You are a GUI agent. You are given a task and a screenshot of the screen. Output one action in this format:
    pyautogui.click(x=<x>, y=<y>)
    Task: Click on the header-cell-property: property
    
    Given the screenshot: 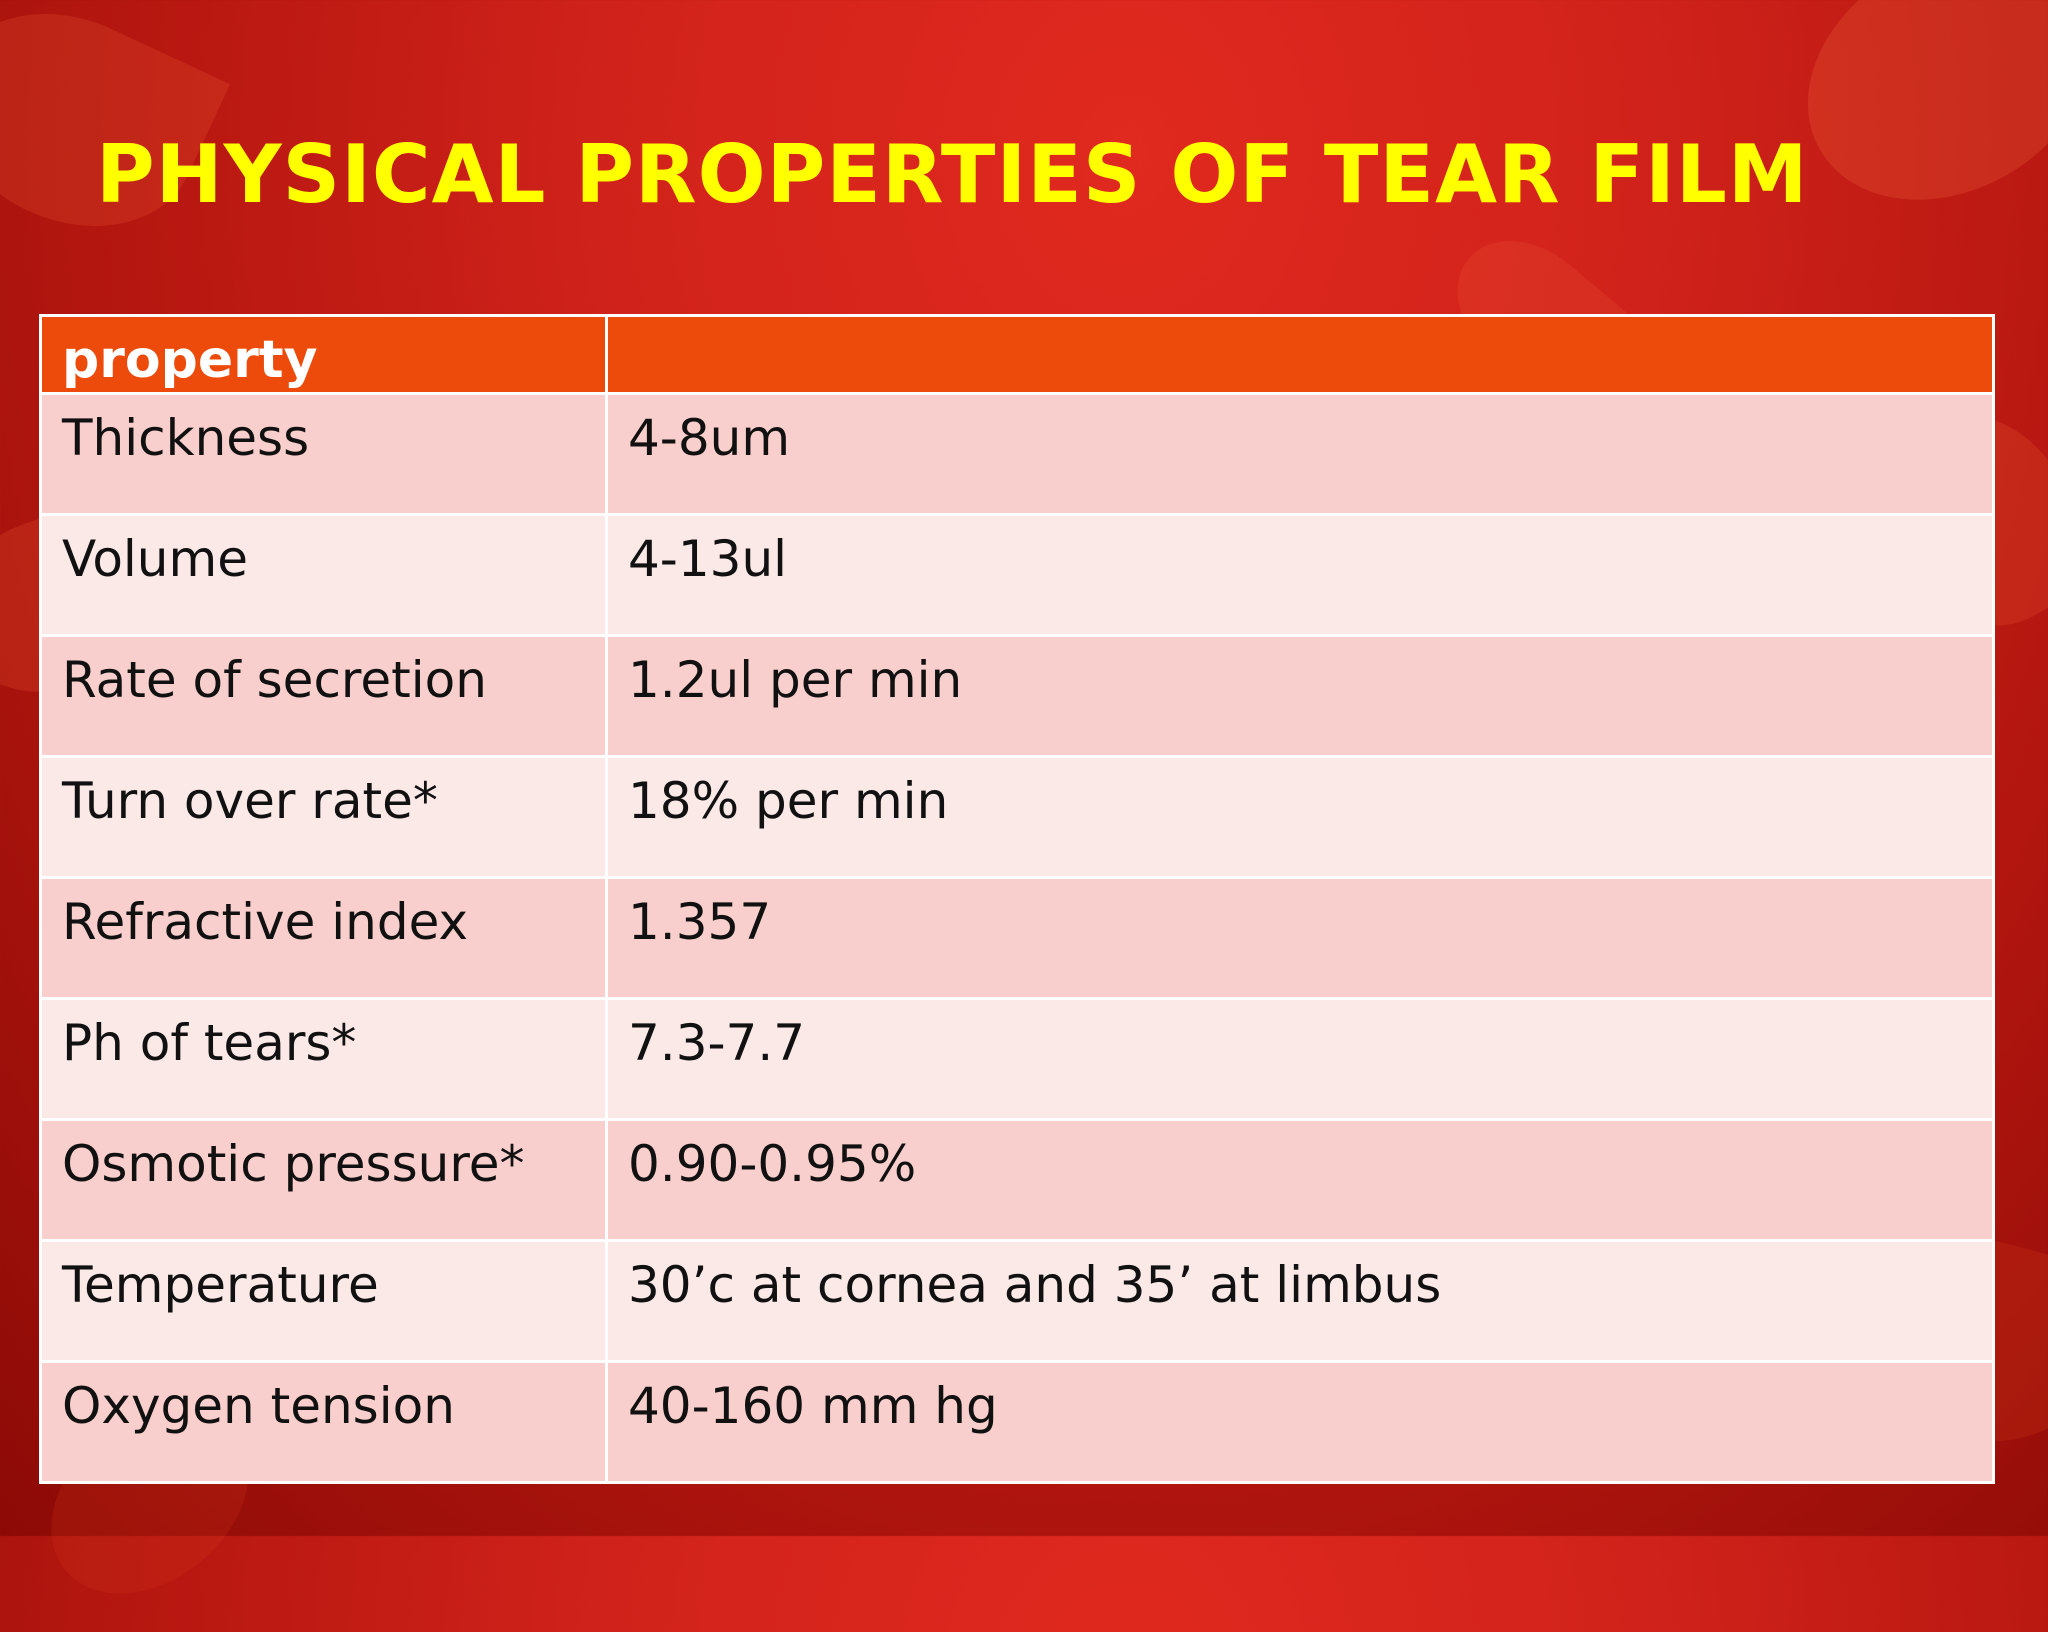 What is the action you would take?
    pyautogui.click(x=323, y=354)
    